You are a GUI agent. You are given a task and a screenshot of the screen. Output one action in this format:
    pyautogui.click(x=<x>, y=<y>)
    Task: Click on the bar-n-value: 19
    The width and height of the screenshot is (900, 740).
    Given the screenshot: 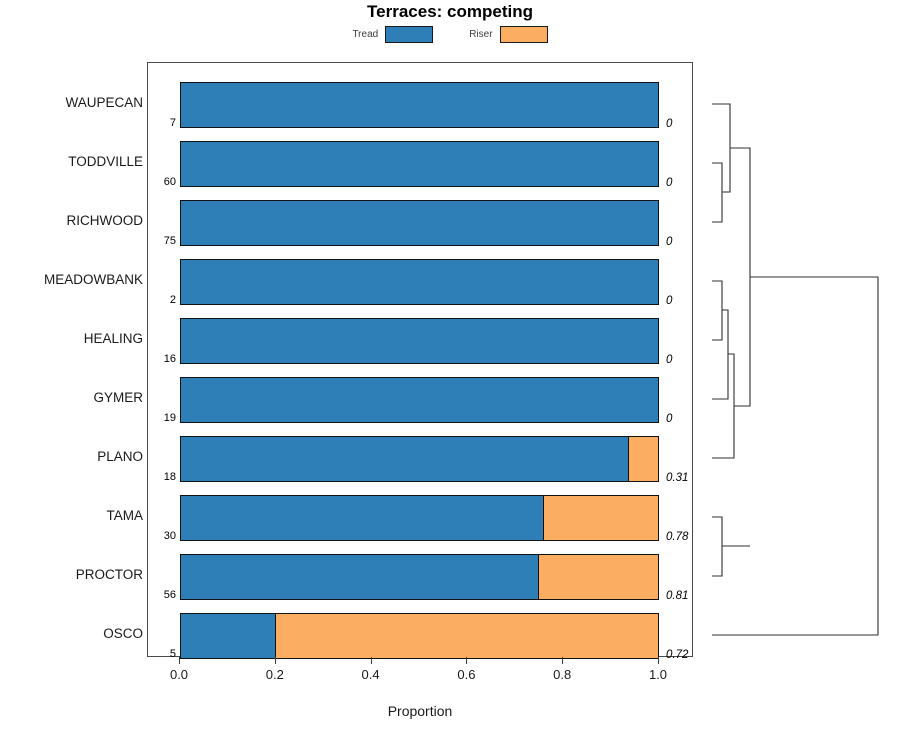 What is the action you would take?
    pyautogui.click(x=169, y=418)
    